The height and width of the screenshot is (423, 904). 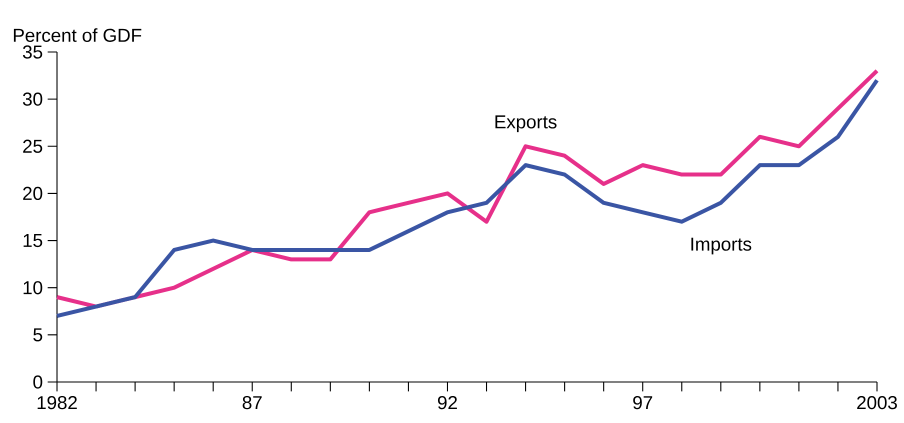 What do you see at coordinates (526, 123) in the screenshot?
I see `series-label: Exports` at bounding box center [526, 123].